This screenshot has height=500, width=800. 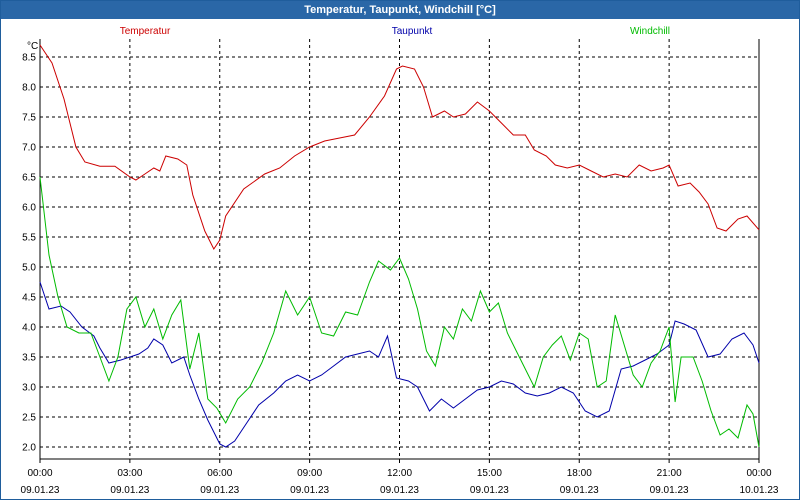 I want to click on legend-entry-taupunkt: Taupunkt, so click(x=412, y=31).